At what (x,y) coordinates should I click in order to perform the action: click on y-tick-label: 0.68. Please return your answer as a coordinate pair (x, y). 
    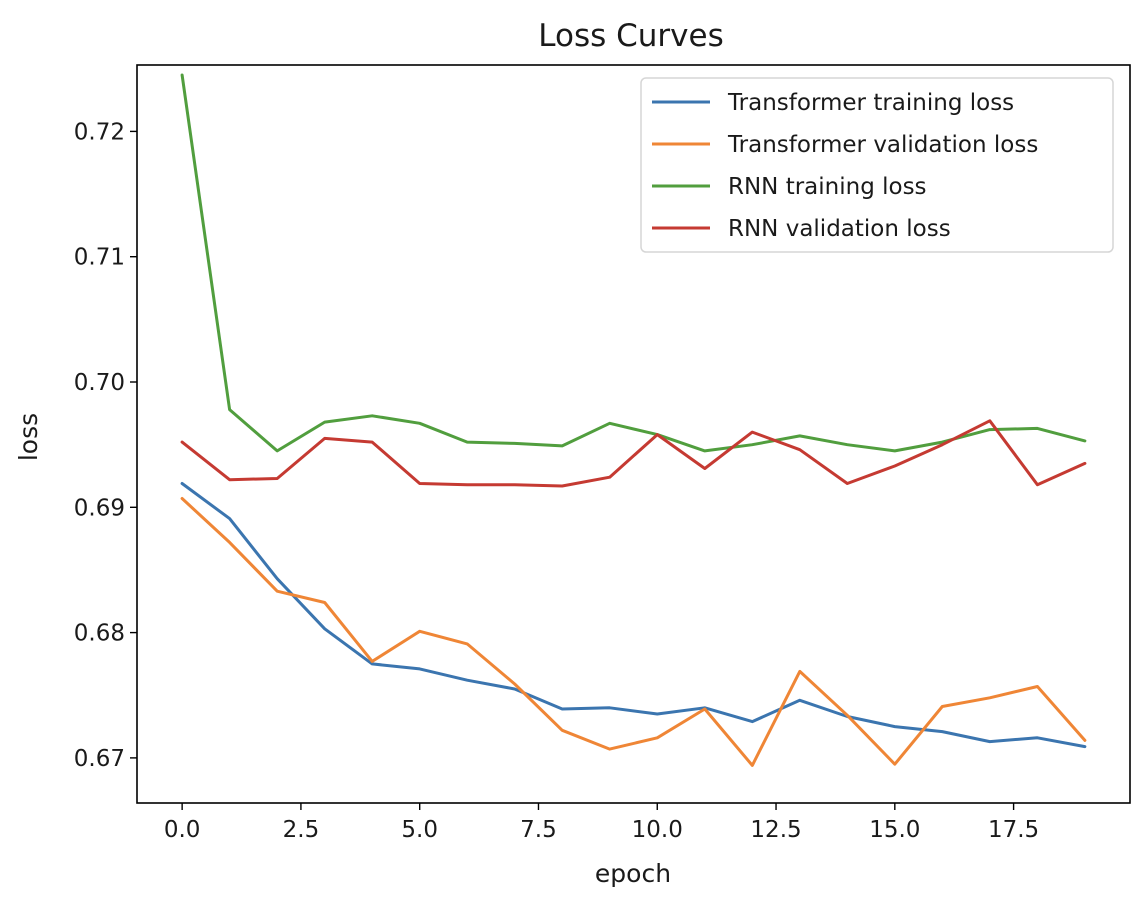
    Looking at the image, I should click on (99, 634).